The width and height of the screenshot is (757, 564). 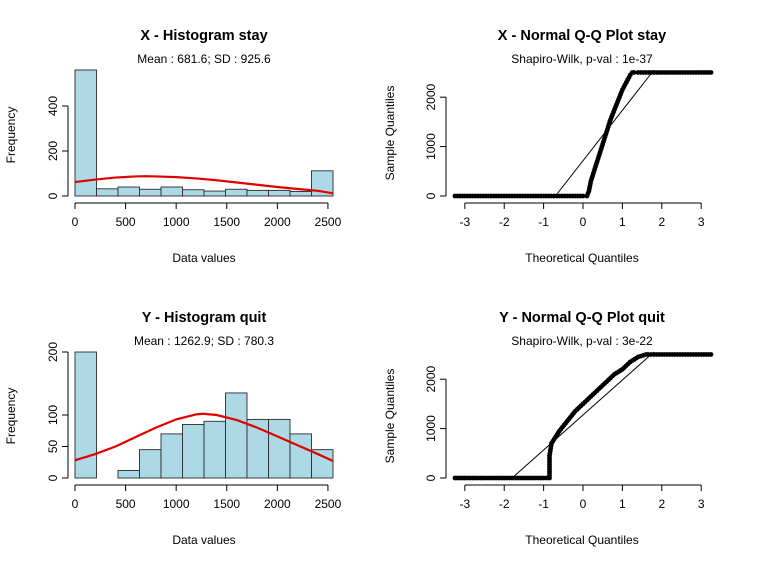 What do you see at coordinates (53, 415) in the screenshot?
I see `y-tick-label: 100` at bounding box center [53, 415].